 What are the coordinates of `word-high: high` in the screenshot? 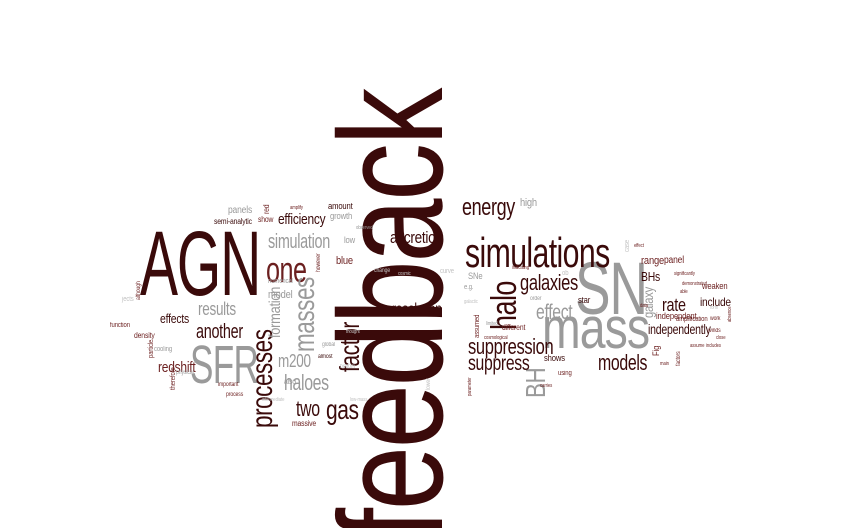 It's located at (528, 203).